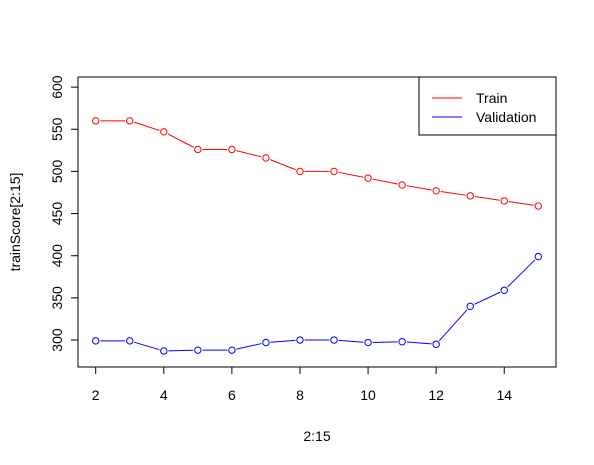 Image resolution: width=594 pixels, height=465 pixels. I want to click on y-tick-label: 350, so click(57, 298).